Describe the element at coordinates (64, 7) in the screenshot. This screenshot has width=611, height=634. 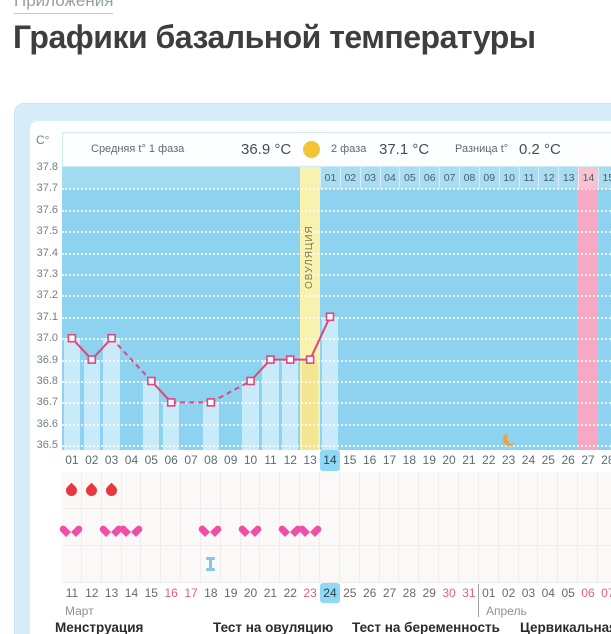
I see `breadcrumb-link: Приложения` at that location.